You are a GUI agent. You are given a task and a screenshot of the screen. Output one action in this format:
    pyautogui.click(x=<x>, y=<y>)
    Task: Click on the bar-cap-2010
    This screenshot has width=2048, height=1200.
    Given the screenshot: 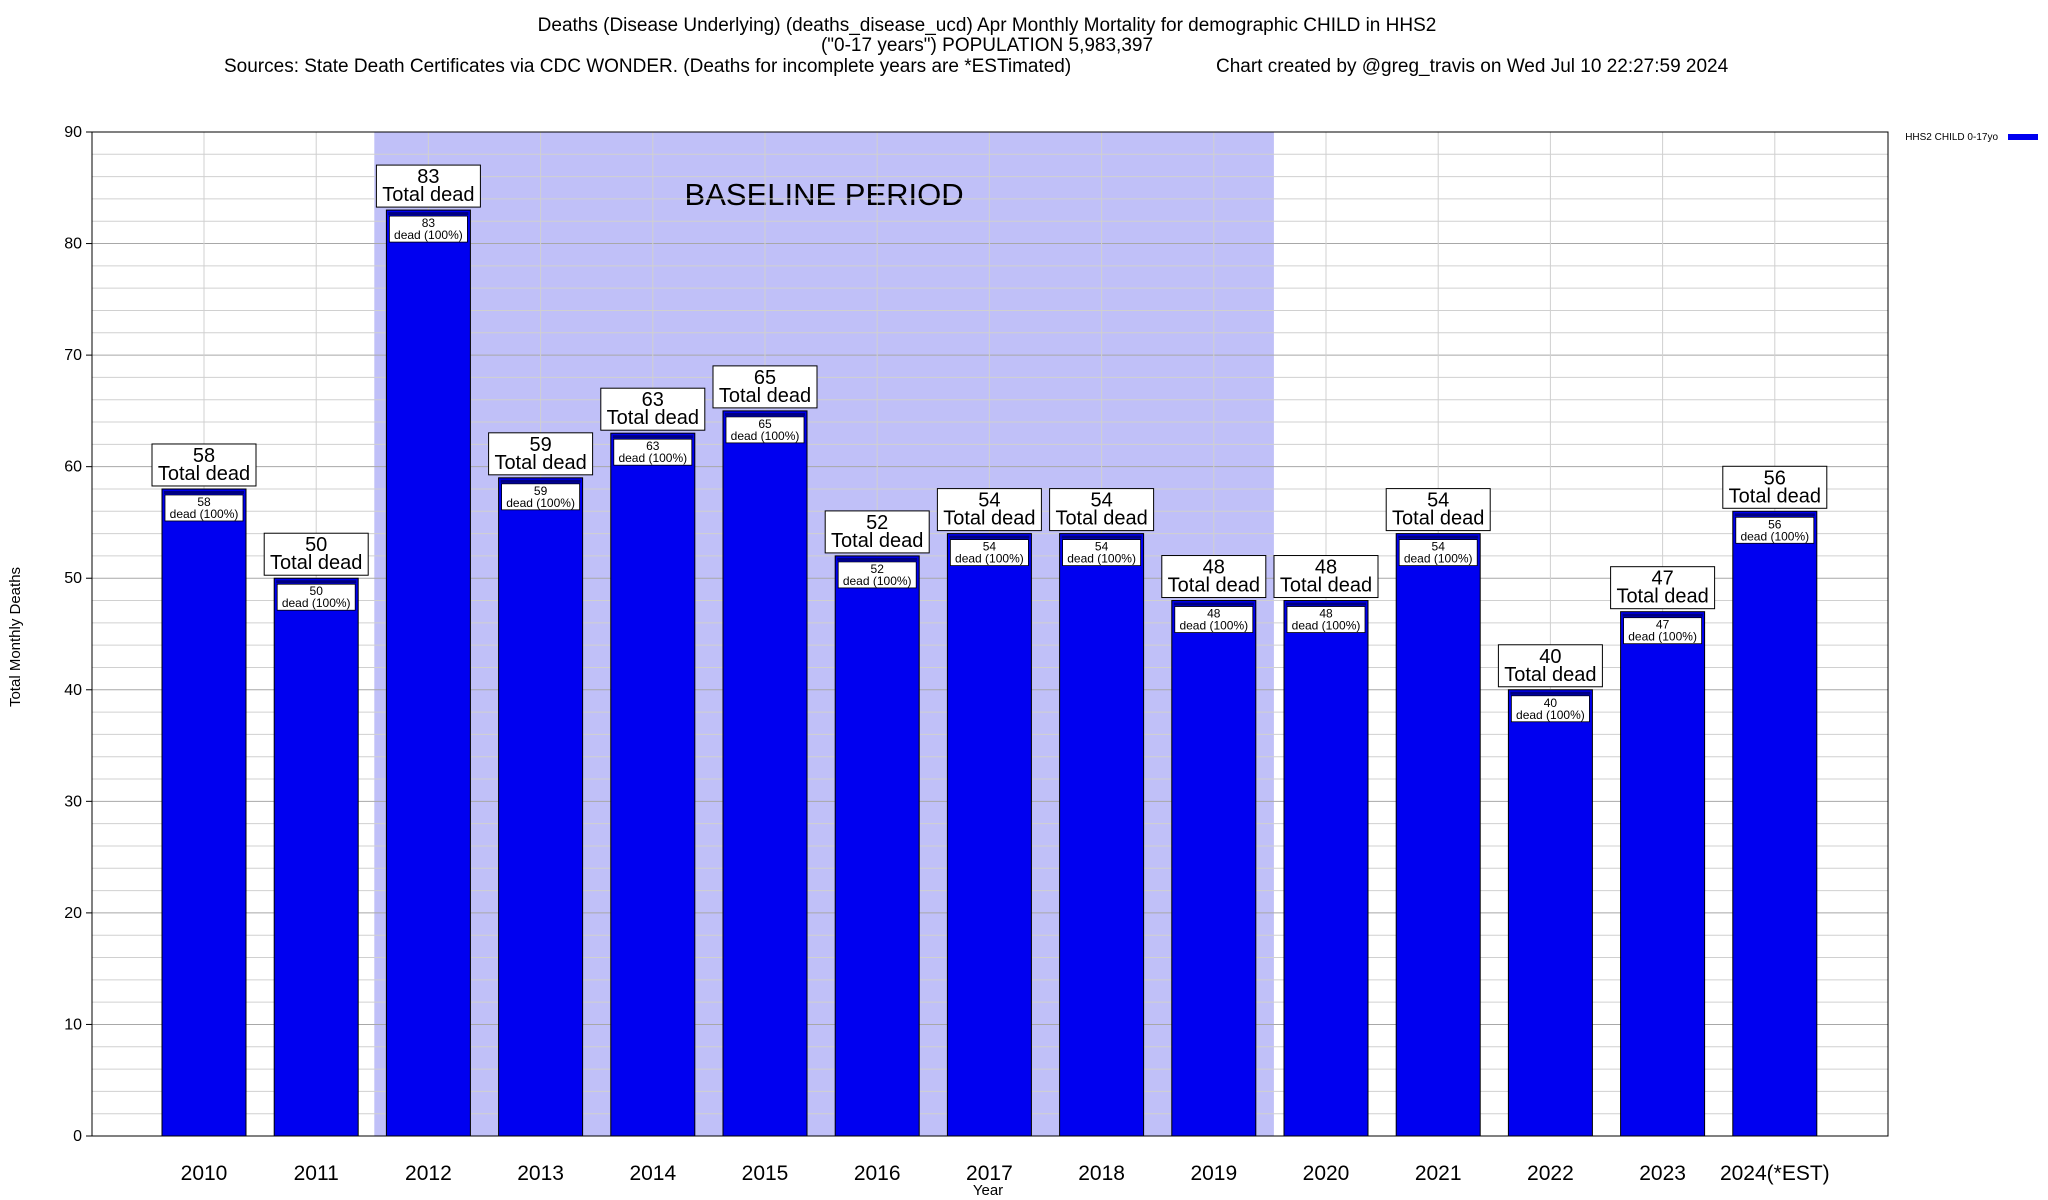 What is the action you would take?
    pyautogui.click(x=204, y=492)
    